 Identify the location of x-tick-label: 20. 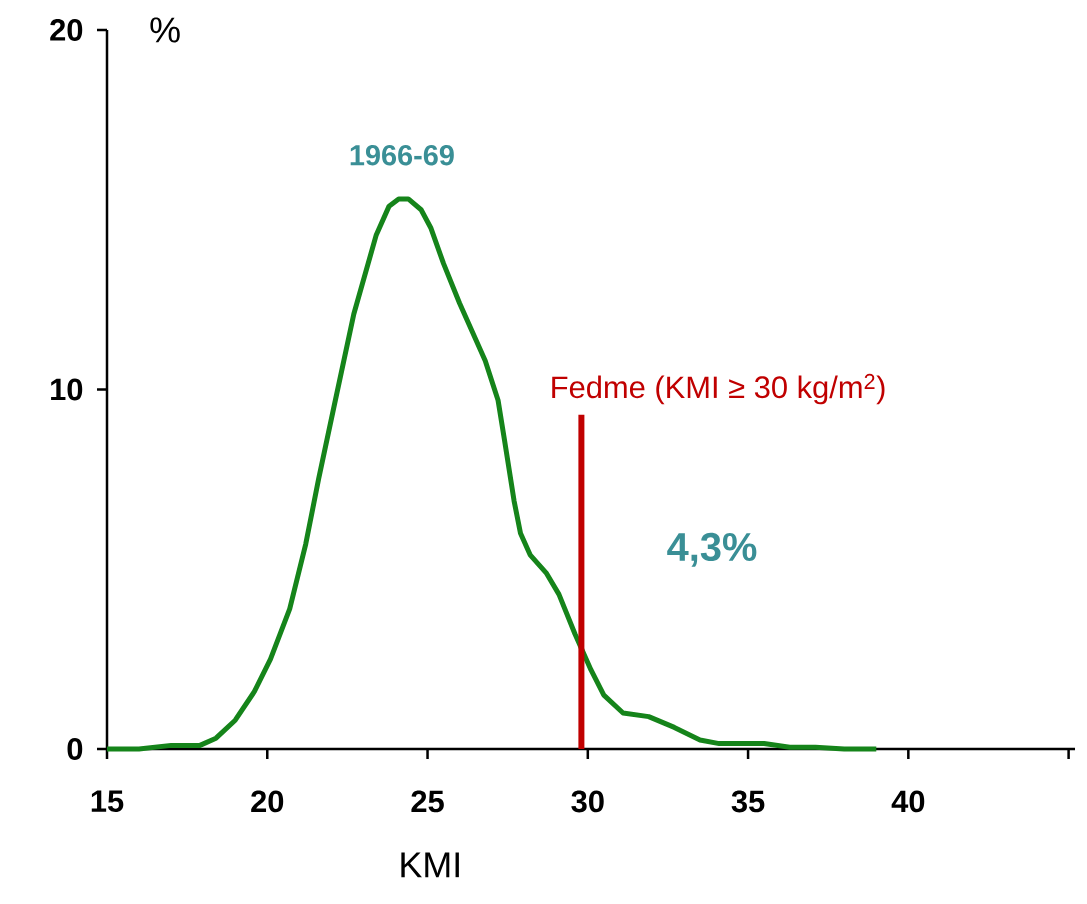
(267, 801).